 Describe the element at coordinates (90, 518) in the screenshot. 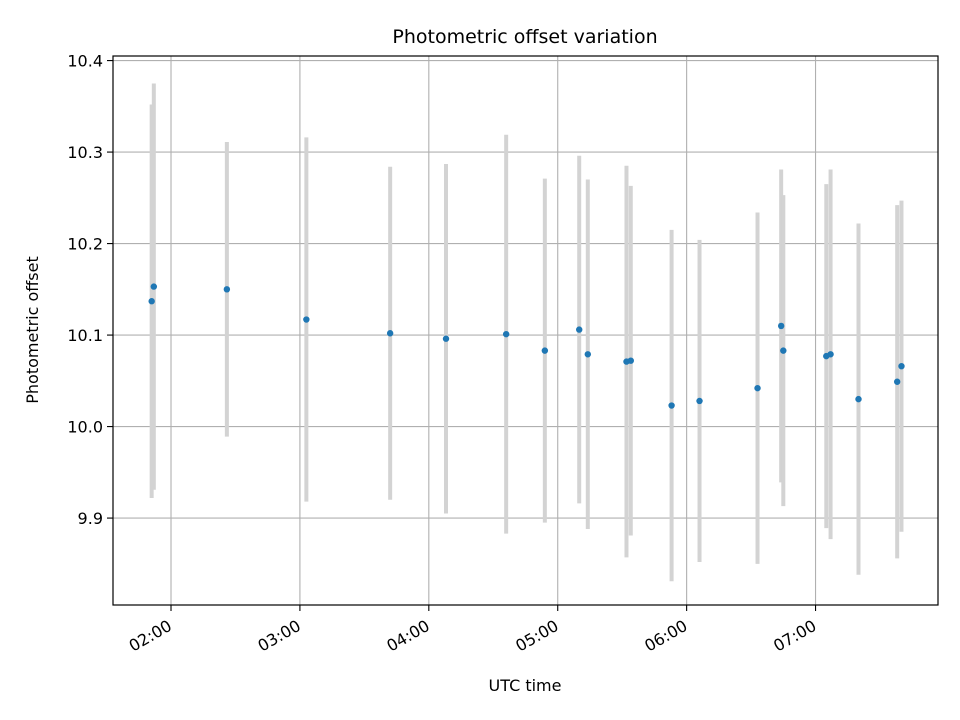

I see `y-tick-label: 9.9` at that location.